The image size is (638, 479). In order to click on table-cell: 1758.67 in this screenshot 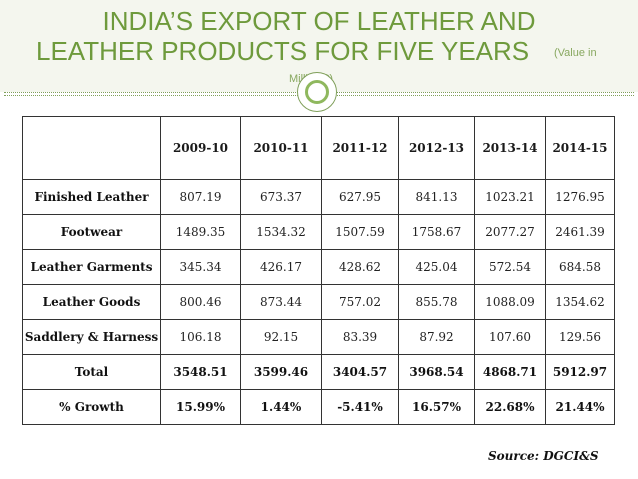, I will do `click(436, 232)`.